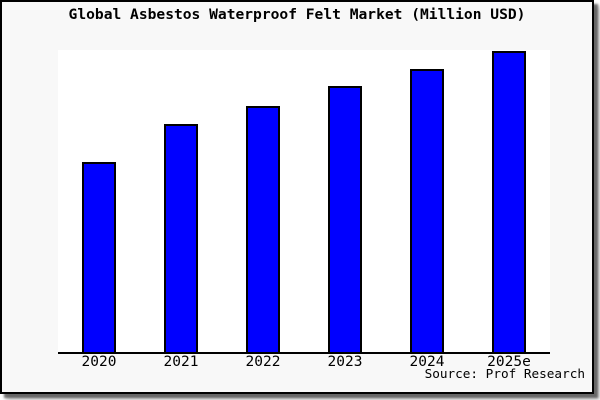  I want to click on x-tick-label: 2020, so click(99, 362).